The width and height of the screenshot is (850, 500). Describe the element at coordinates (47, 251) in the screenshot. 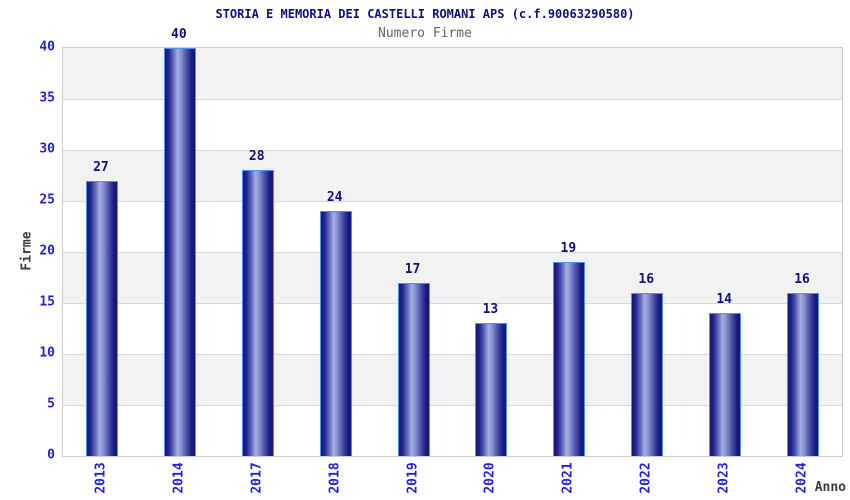

I see `y-tick-label: 20` at that location.